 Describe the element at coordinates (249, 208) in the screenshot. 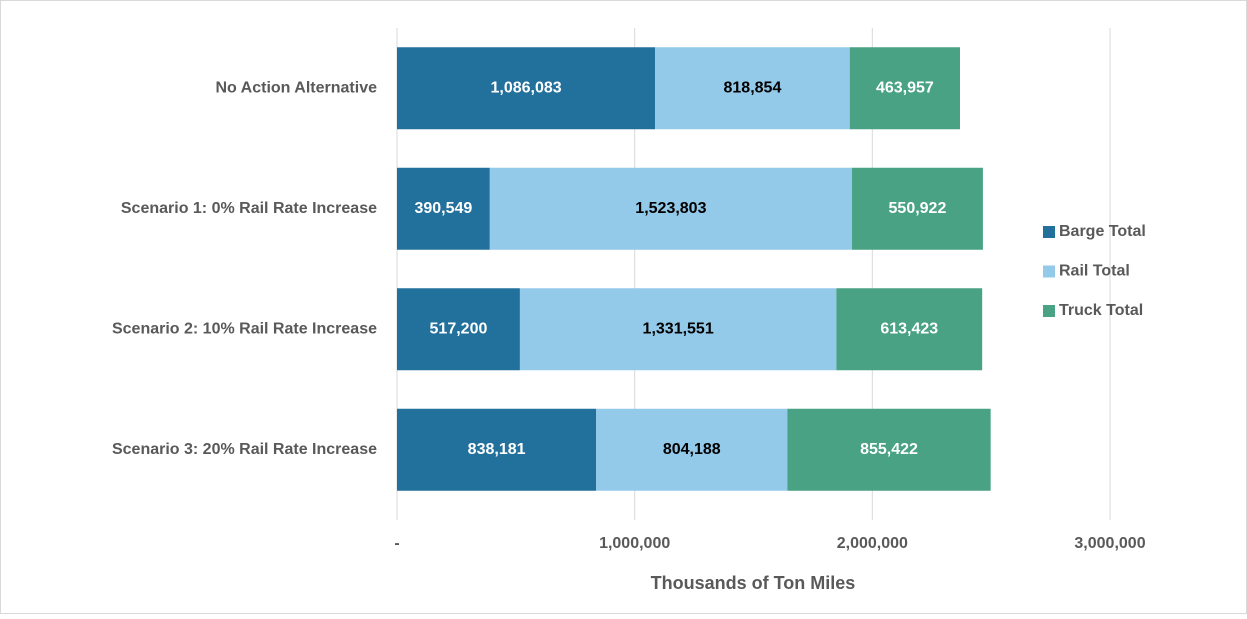

I see `y-tick-label: Scenario 1: 0% Rail Rate Increase` at that location.